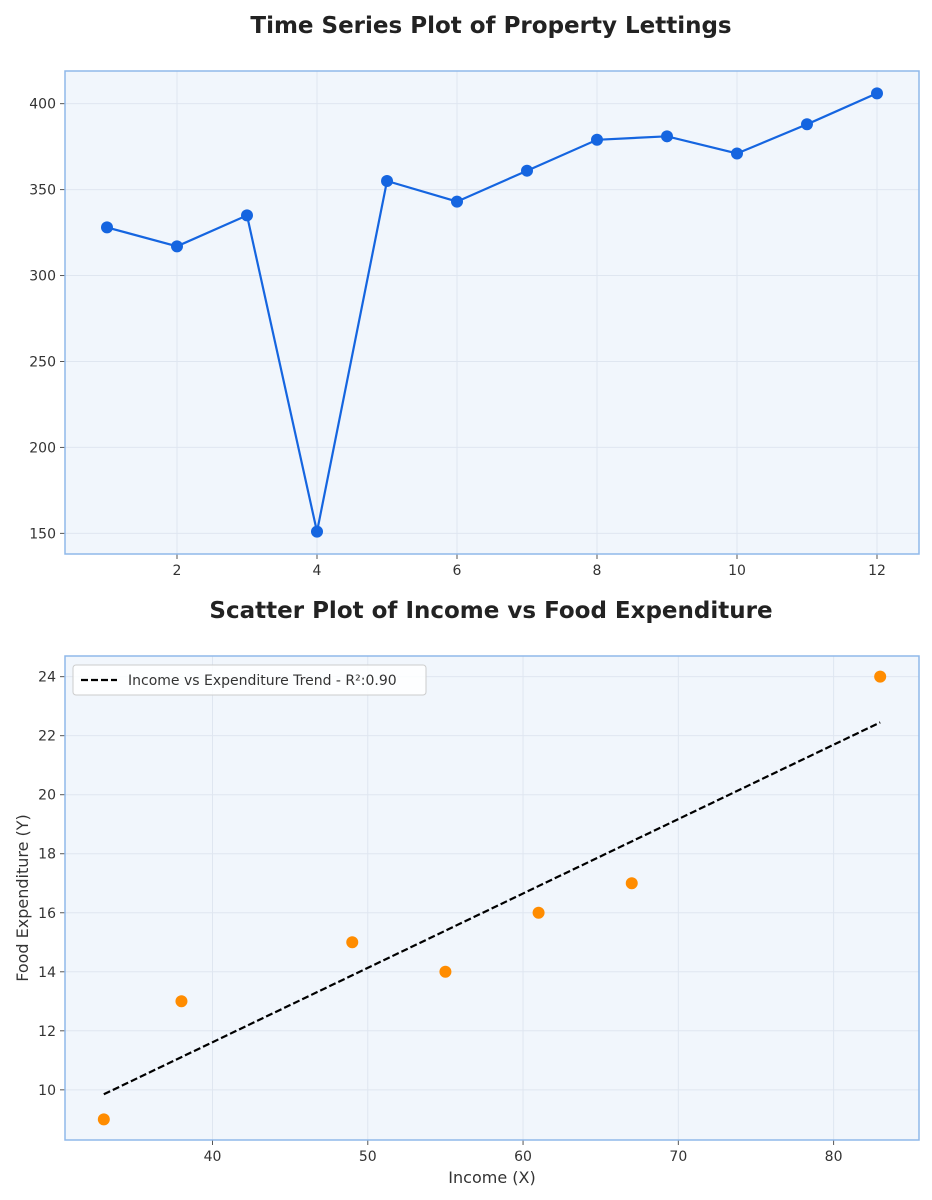  What do you see at coordinates (491, 1177) in the screenshot?
I see `x-axis-label: Income (X)` at bounding box center [491, 1177].